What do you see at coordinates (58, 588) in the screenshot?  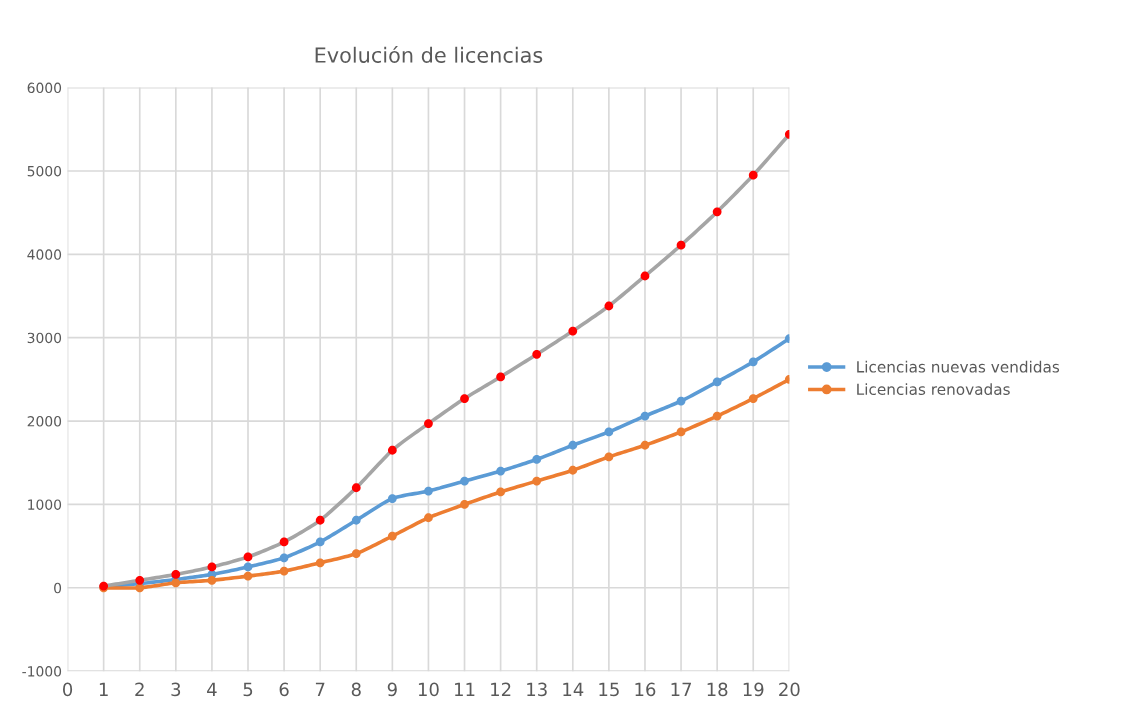 I see `y-tick-label: 0` at bounding box center [58, 588].